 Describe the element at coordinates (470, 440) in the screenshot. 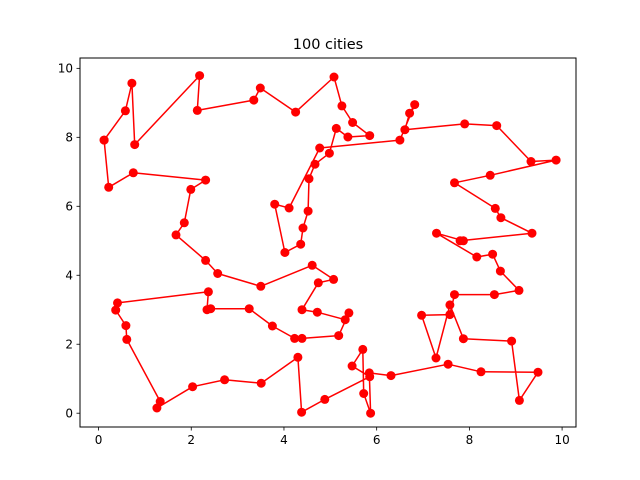

I see `x-tick-label: 8` at that location.